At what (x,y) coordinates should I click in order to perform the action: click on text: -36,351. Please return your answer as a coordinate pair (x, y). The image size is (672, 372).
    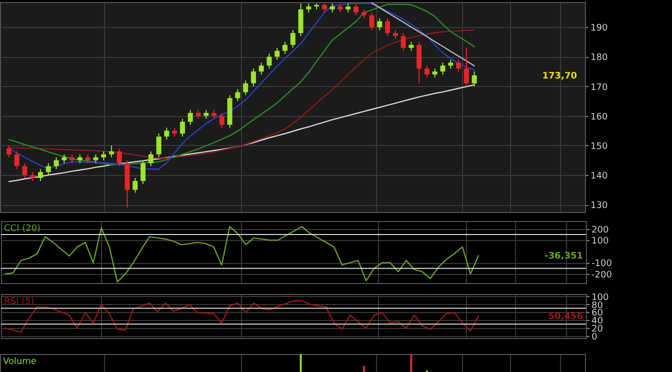
    Looking at the image, I should click on (563, 256).